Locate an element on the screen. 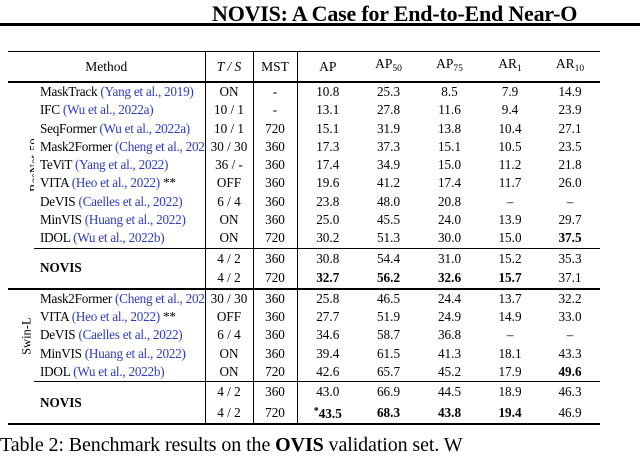 This screenshot has width=640, height=457. metric-value: 23.8 is located at coordinates (328, 201).